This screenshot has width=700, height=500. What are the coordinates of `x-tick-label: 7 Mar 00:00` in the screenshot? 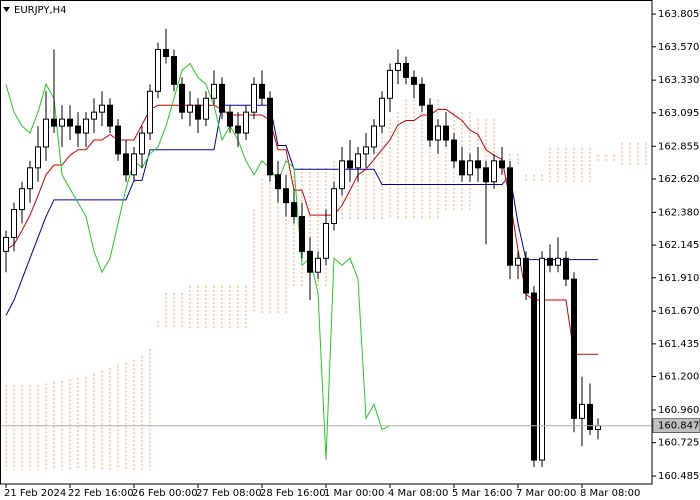 It's located at (546, 493).